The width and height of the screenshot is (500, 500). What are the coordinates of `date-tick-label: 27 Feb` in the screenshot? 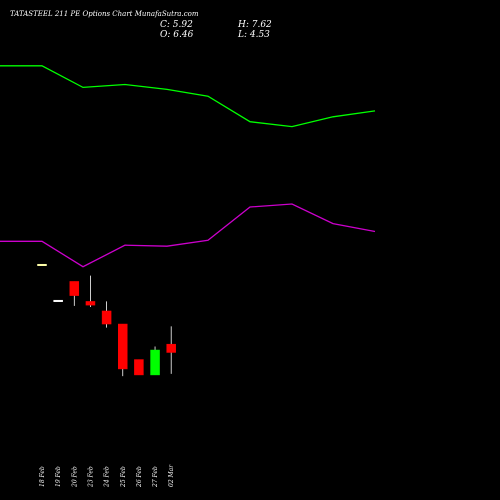 It's located at (155, 477).